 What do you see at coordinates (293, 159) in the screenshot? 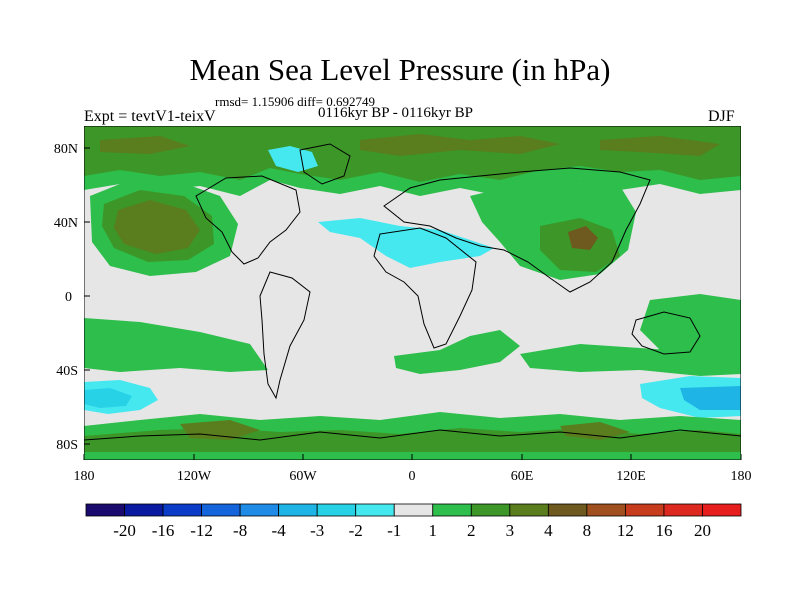
I see `arctic-cyan-patch` at bounding box center [293, 159].